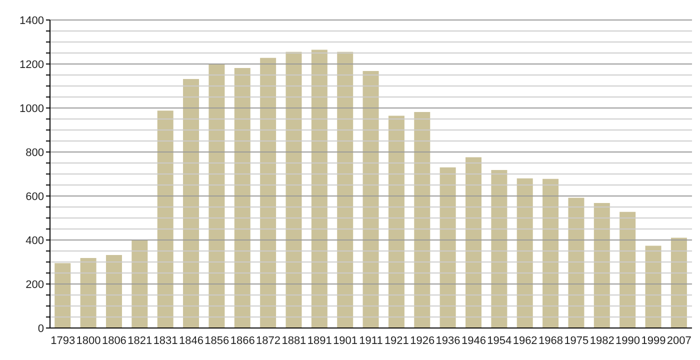 This screenshot has width=700, height=360. Describe the element at coordinates (32, 20) in the screenshot. I see `y-tick-label: 1400` at that location.